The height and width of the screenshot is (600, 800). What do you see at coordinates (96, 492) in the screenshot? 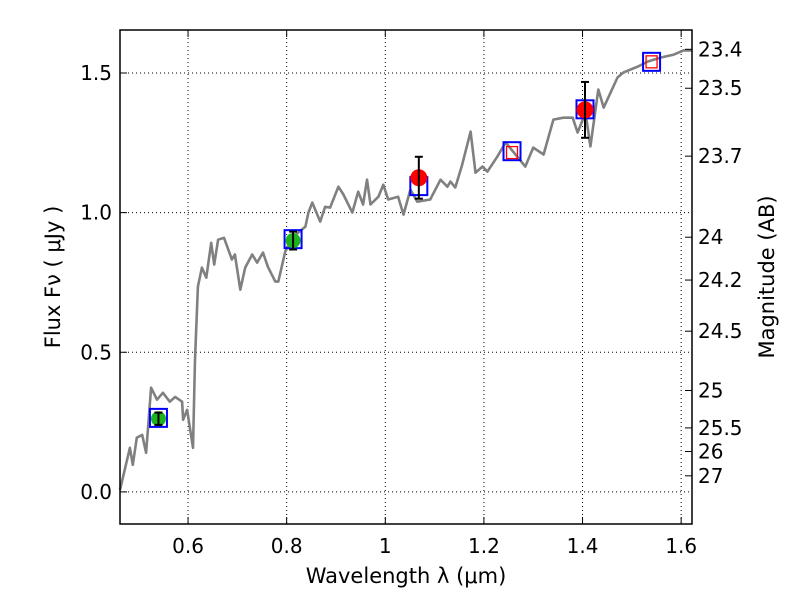
I see `y-tick-label: 0.0` at bounding box center [96, 492].